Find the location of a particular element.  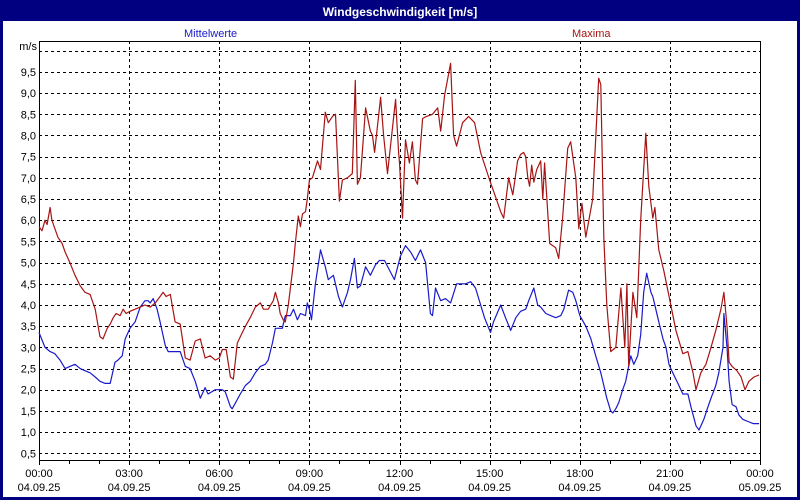

svg-text: 2,5 is located at coordinates (28, 370).